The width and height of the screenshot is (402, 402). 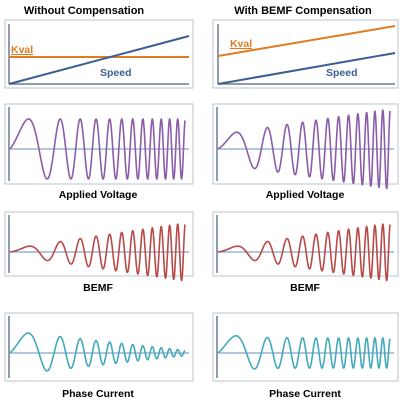 I want to click on kval-speed-panel-without: Kval Speed, so click(x=99, y=54).